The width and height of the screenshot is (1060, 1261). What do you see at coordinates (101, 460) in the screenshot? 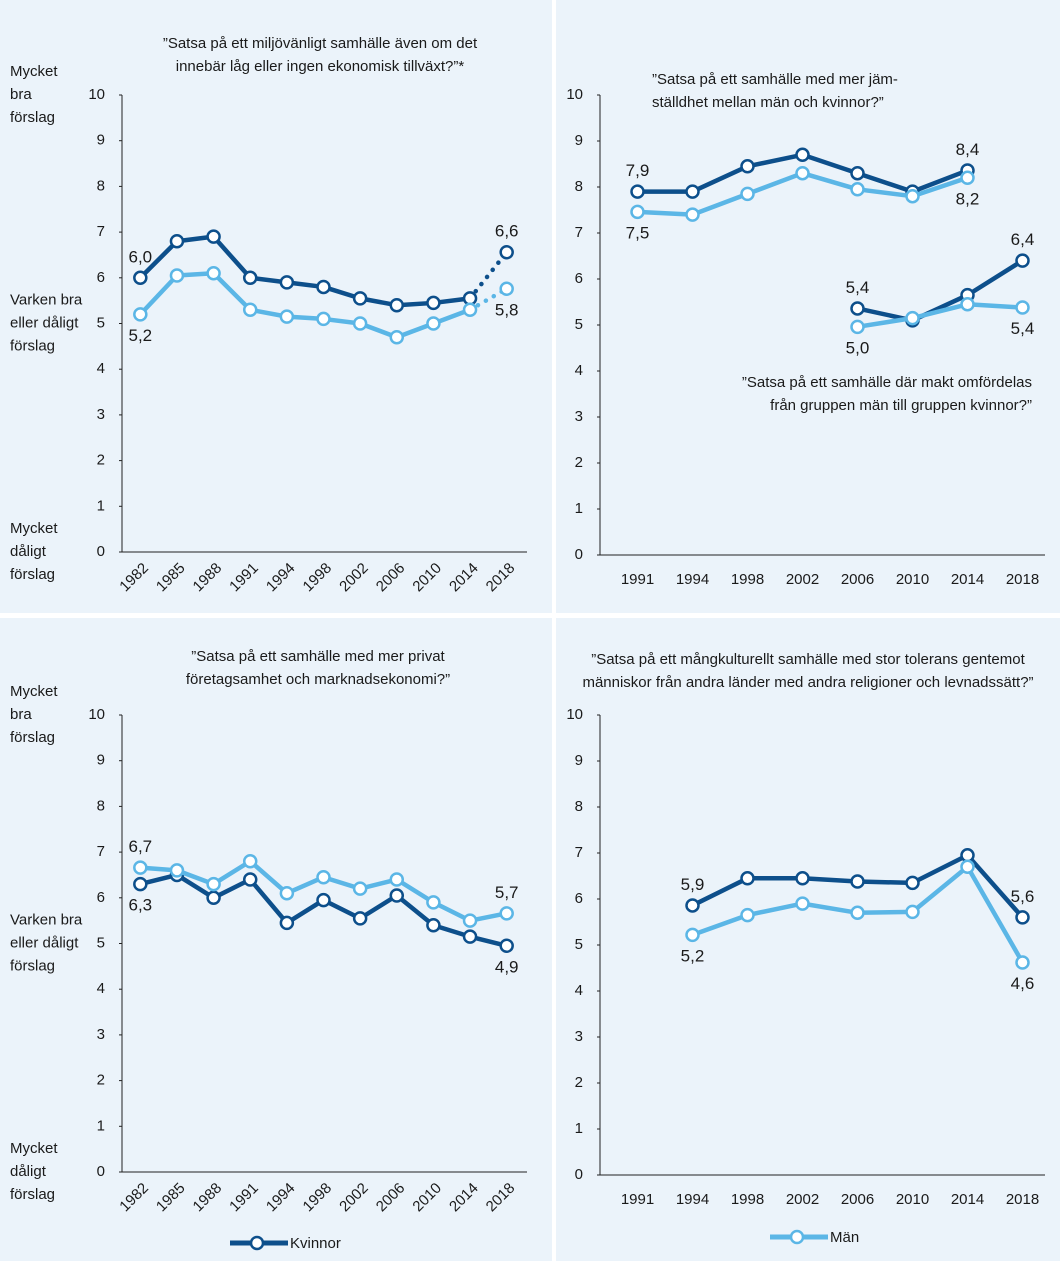
I see `y-tick-label: 2` at bounding box center [101, 460].